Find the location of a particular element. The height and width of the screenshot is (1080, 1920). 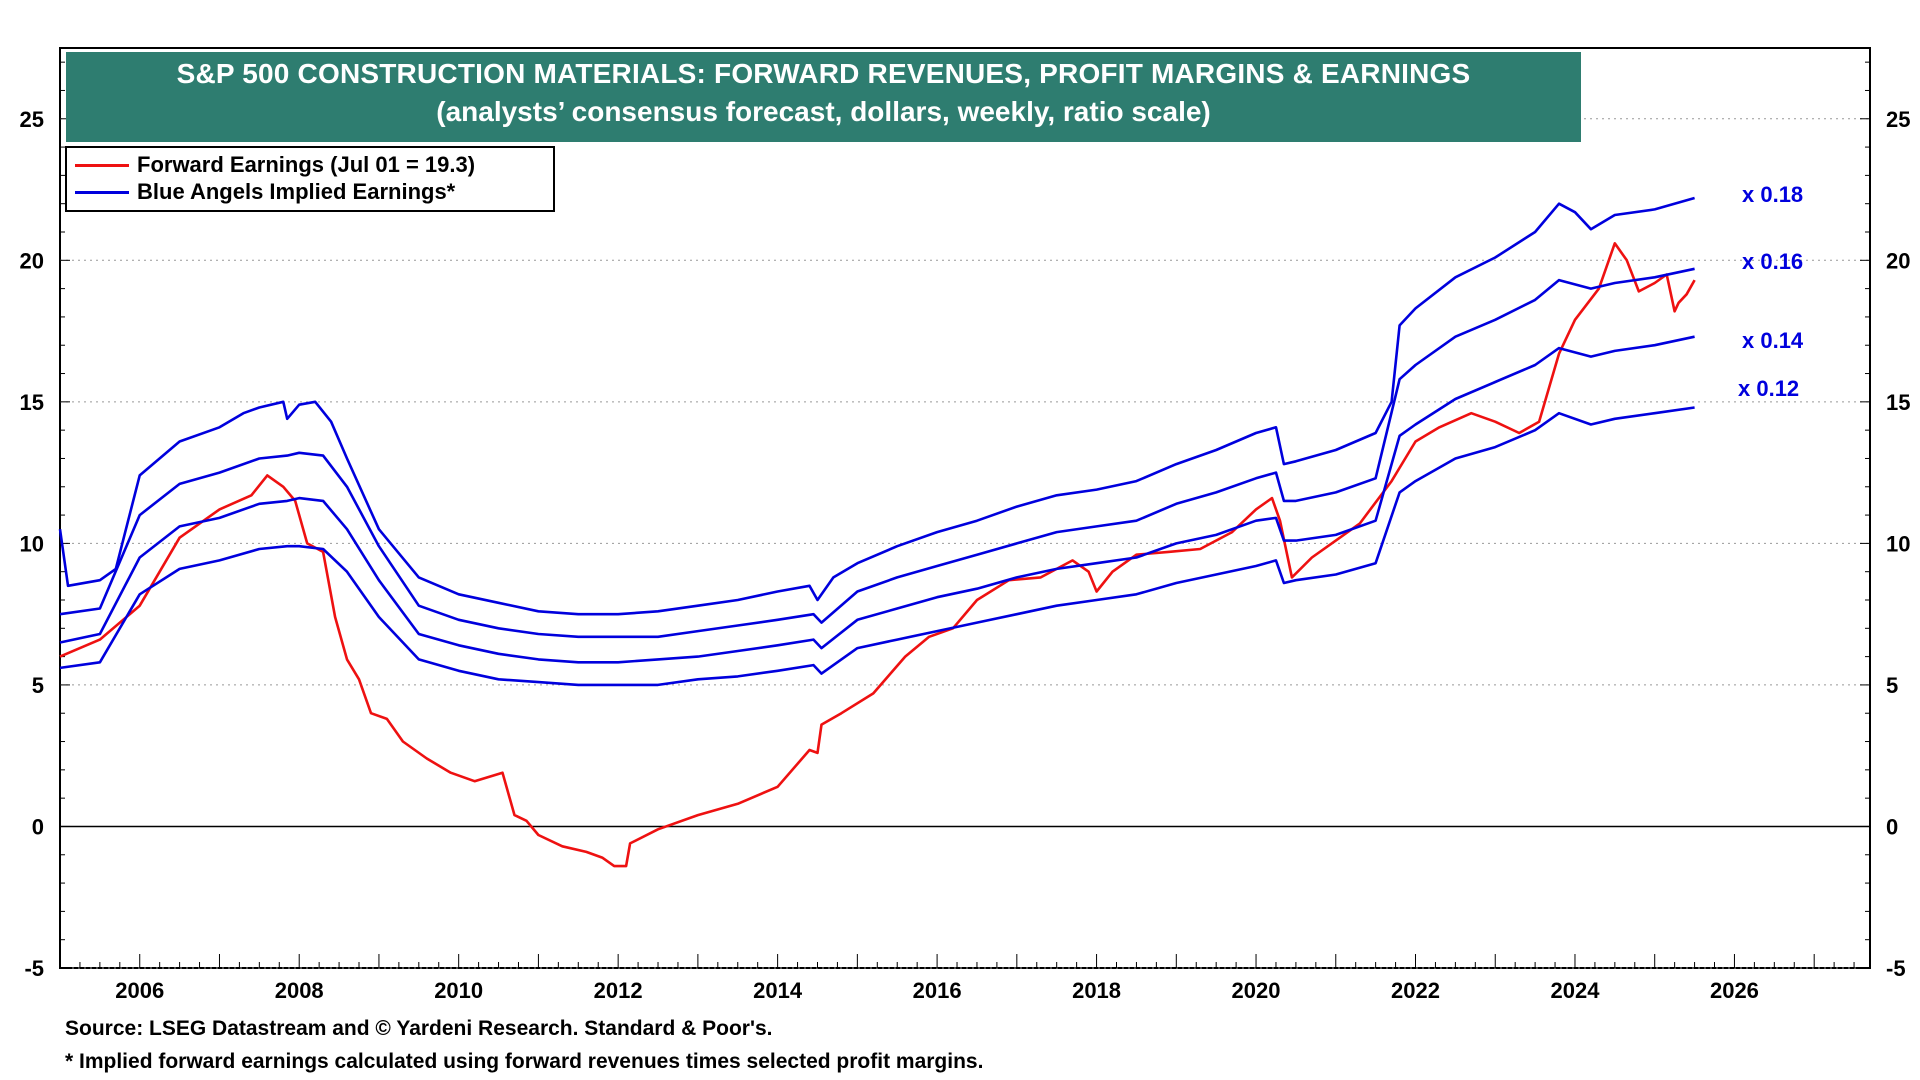

ytick-label-left: 15 is located at coordinates (32, 402).